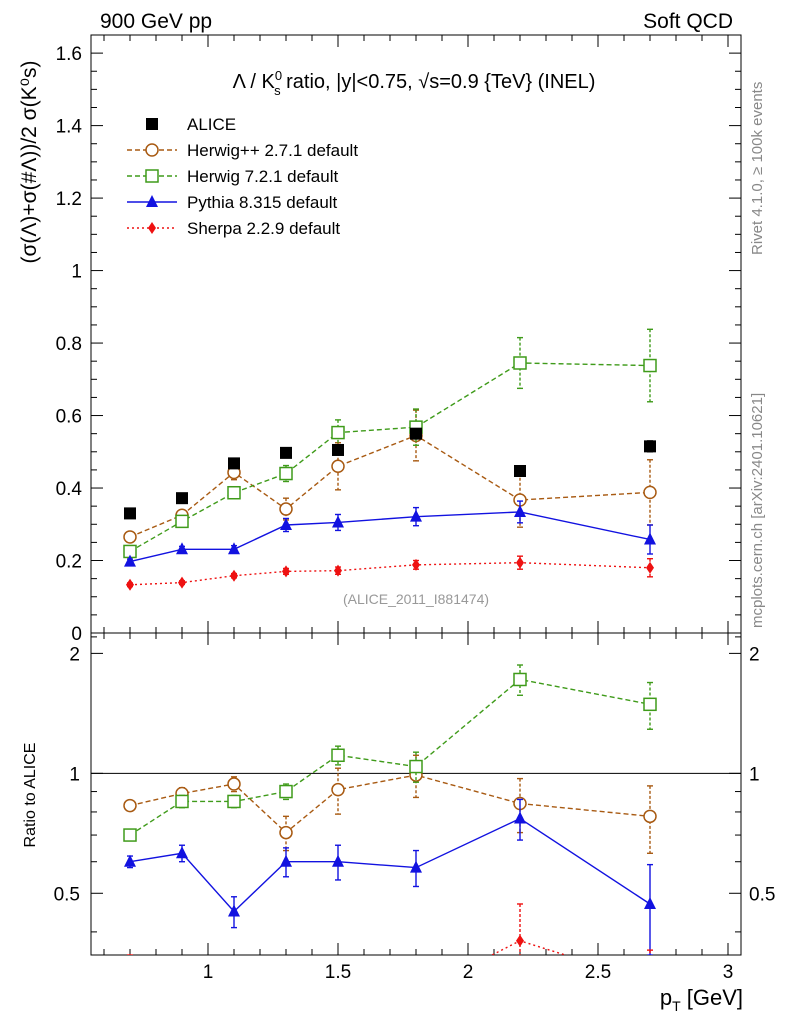  Describe the element at coordinates (152, 201) in the screenshot. I see `legend-marker-pythia-8-315-default` at that location.